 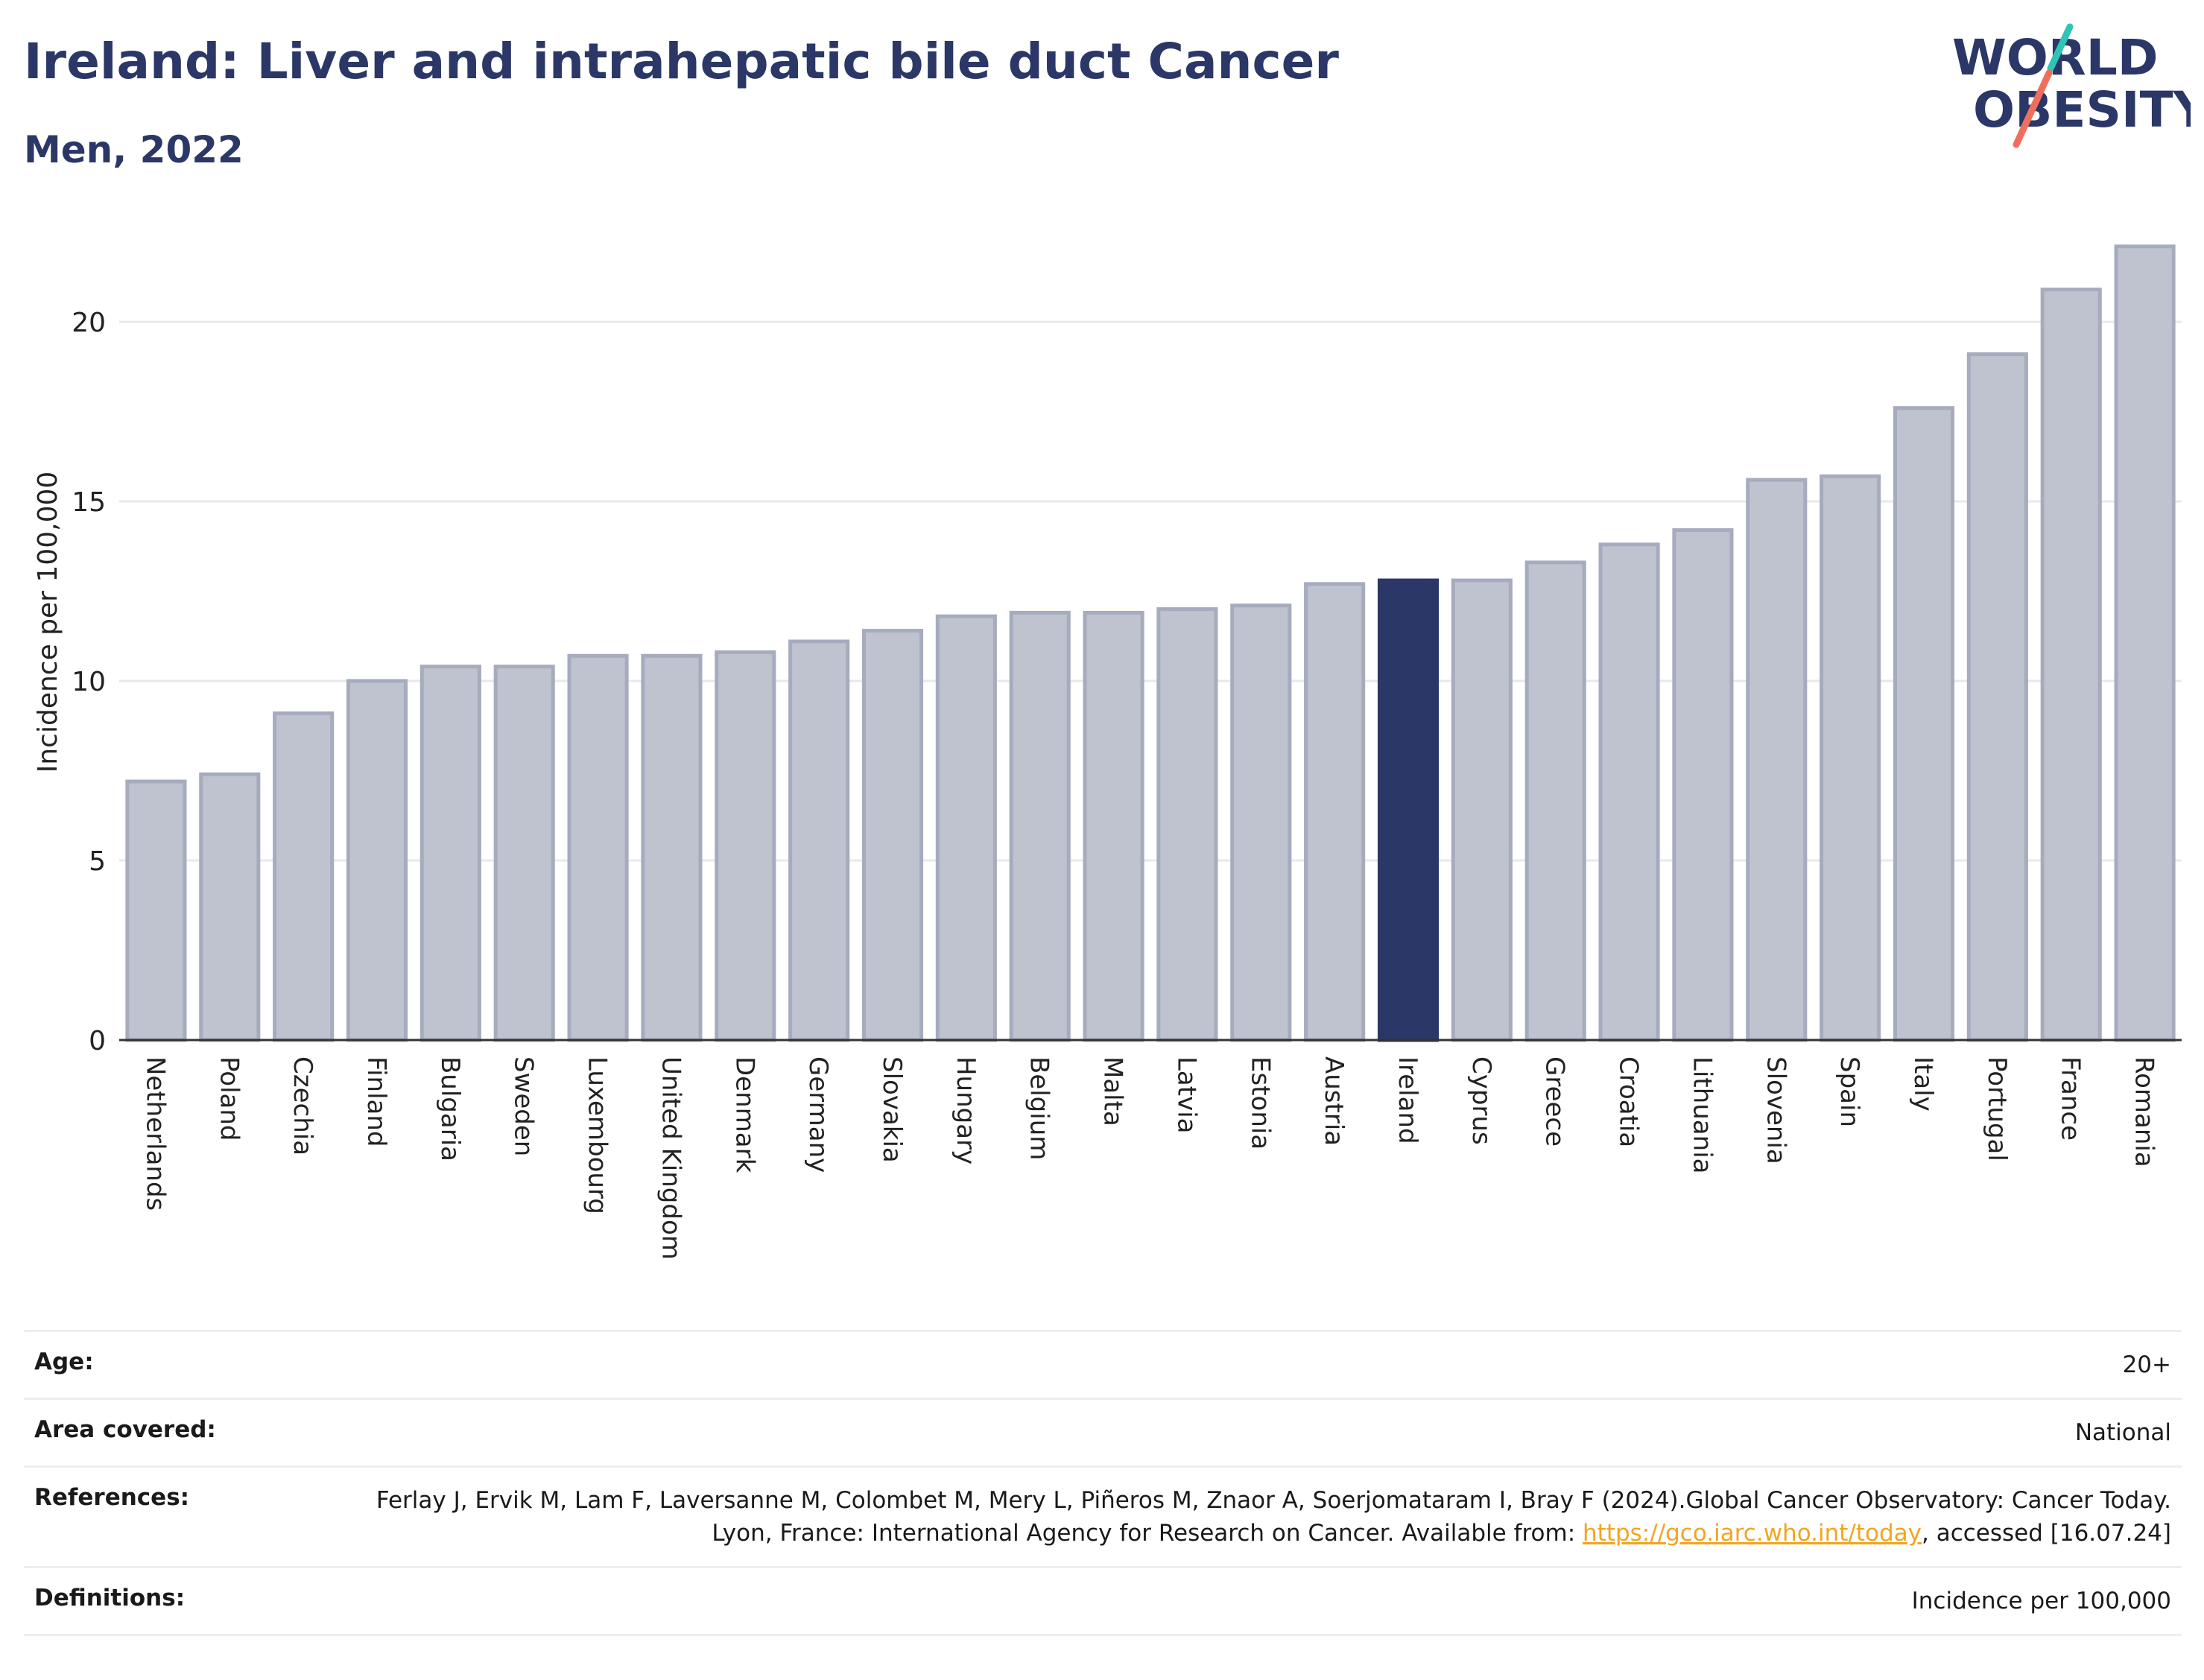 What do you see at coordinates (598, 847) in the screenshot?
I see `bar-luxembourg` at bounding box center [598, 847].